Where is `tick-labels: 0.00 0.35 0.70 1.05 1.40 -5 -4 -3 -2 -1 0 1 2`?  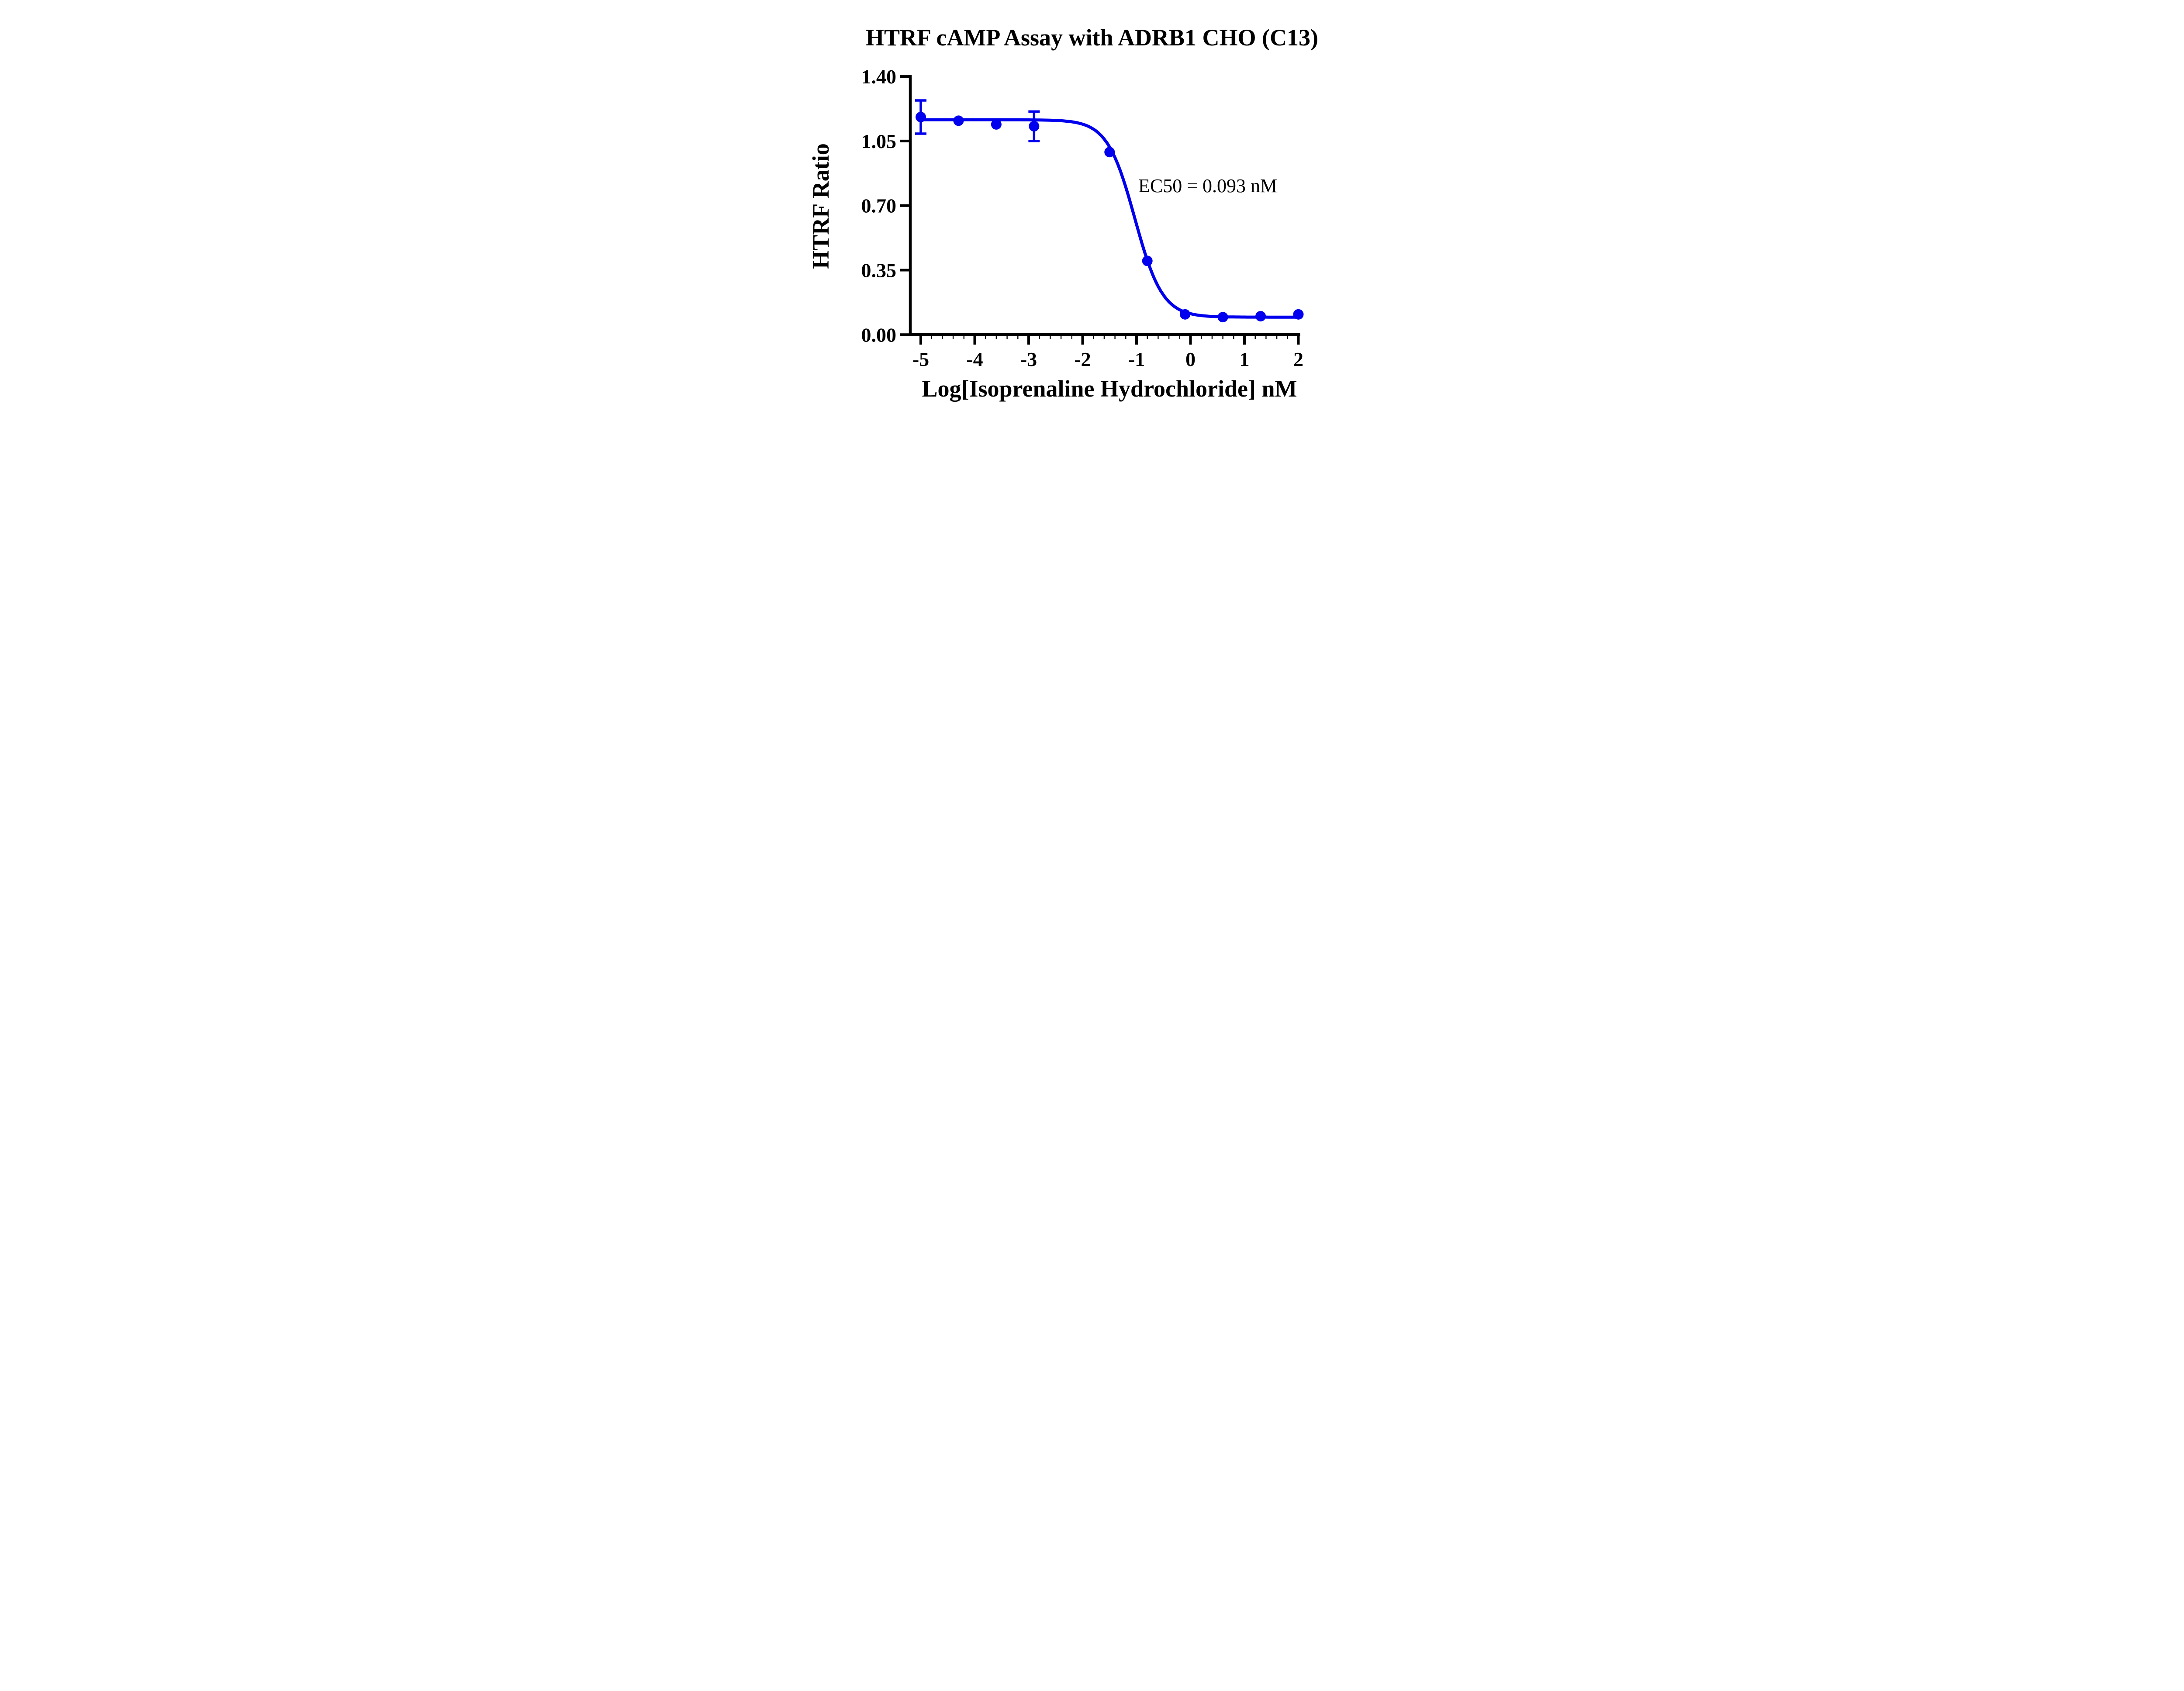 tick-labels: 0.00 0.35 0.70 1.05 1.40 -5 -4 -3 -2 -1 0 1 2 is located at coordinates (1082, 218).